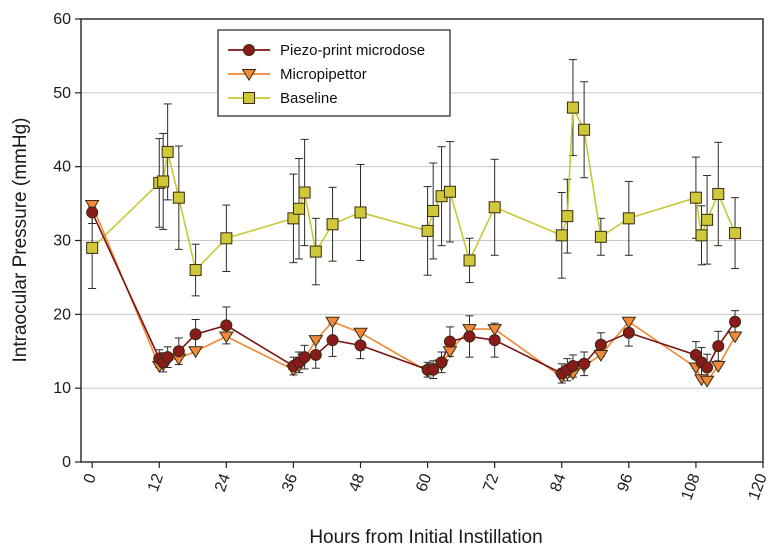 This screenshot has width=768, height=551. What do you see at coordinates (691, 486) in the screenshot?
I see `x-tick-label: 108` at bounding box center [691, 486].